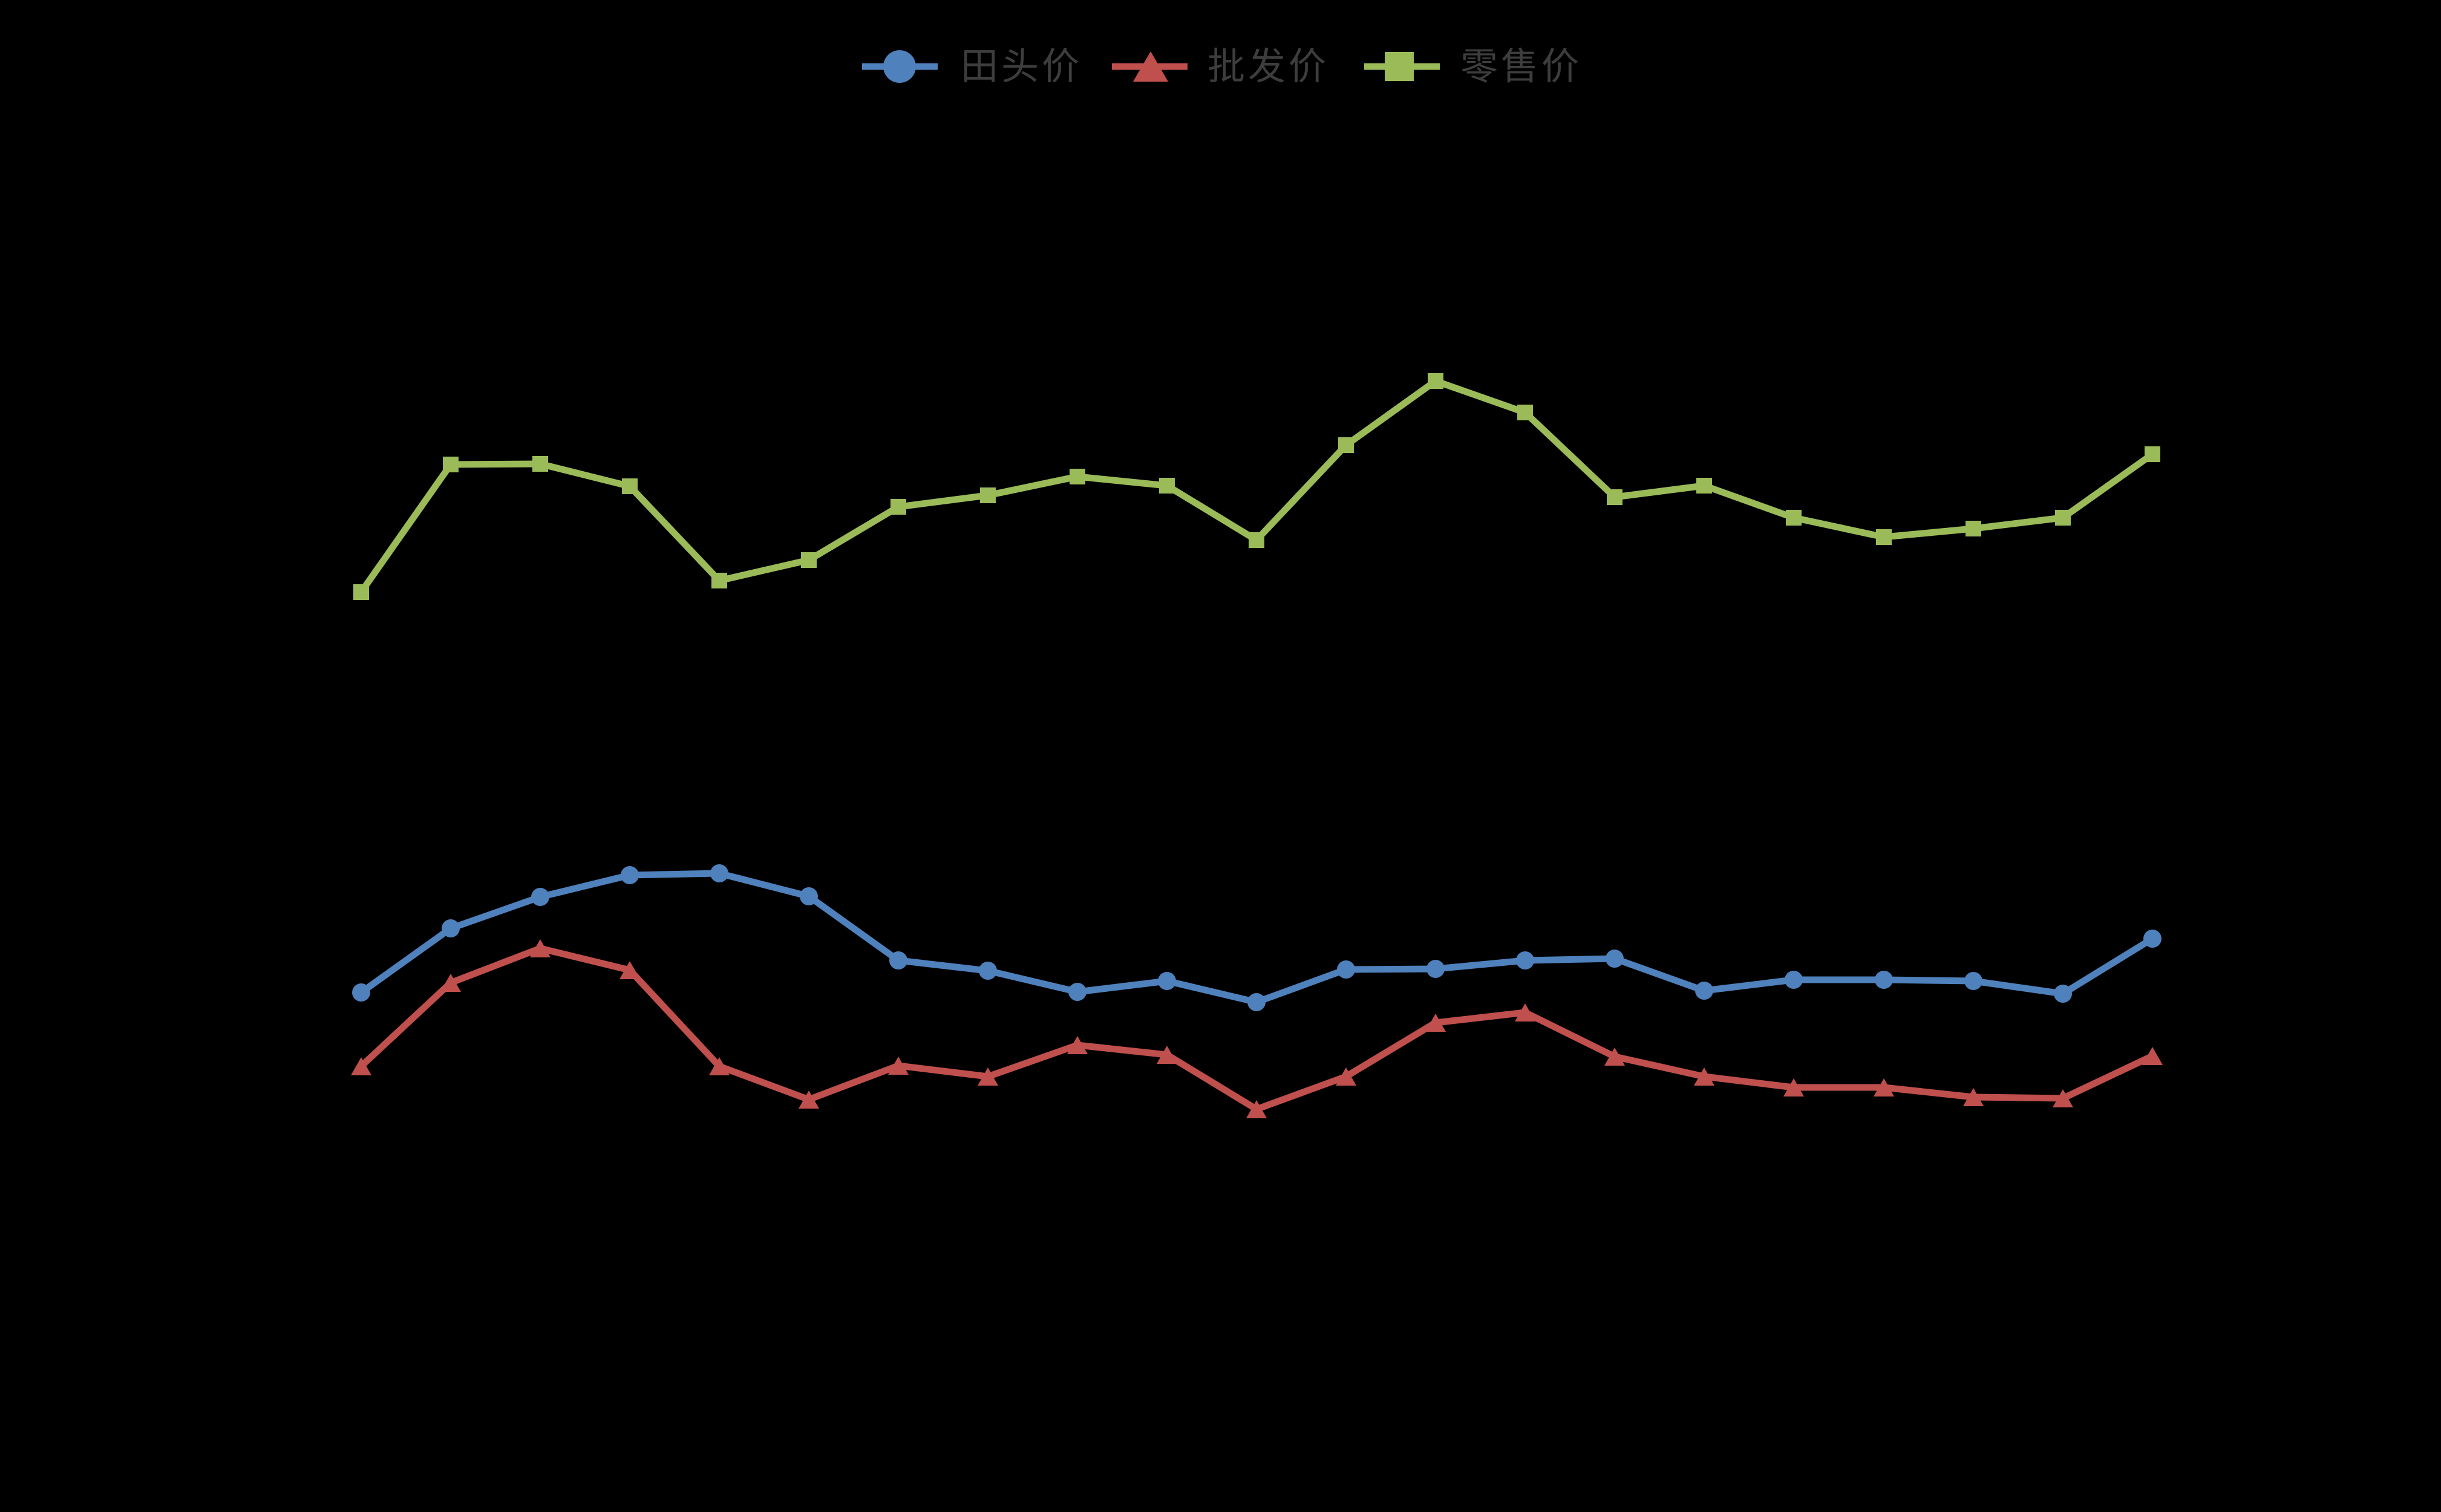  What do you see at coordinates (1521, 66) in the screenshot?
I see `legend-label-retail: 零售价` at bounding box center [1521, 66].